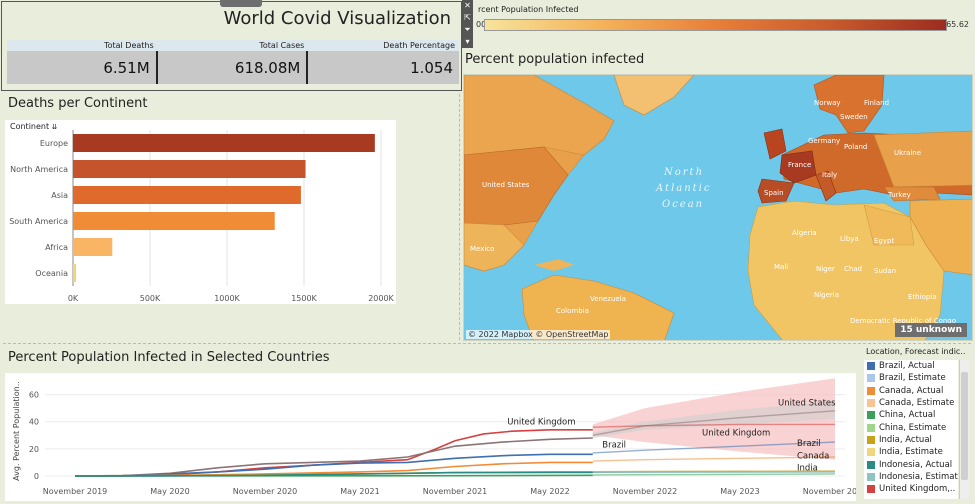 The image size is (975, 504). Describe the element at coordinates (528, 9) in the screenshot. I see `legend-title: rcent Population Infected` at that location.